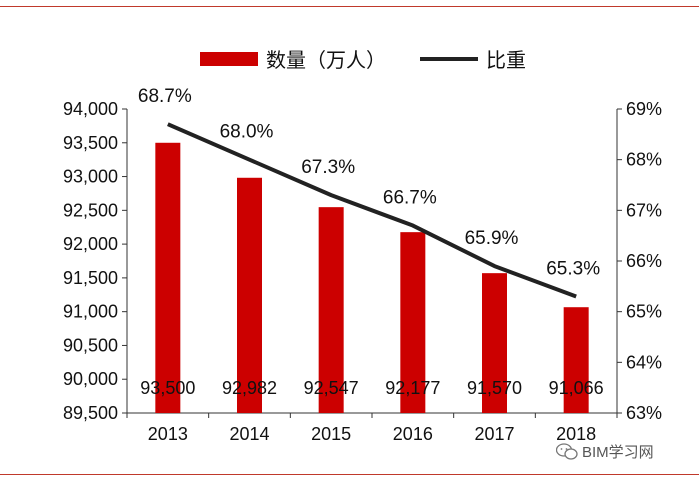 Image resolution: width=699 pixels, height=484 pixels. What do you see at coordinates (494, 434) in the screenshot?
I see `x-tick-label: 2017` at bounding box center [494, 434].